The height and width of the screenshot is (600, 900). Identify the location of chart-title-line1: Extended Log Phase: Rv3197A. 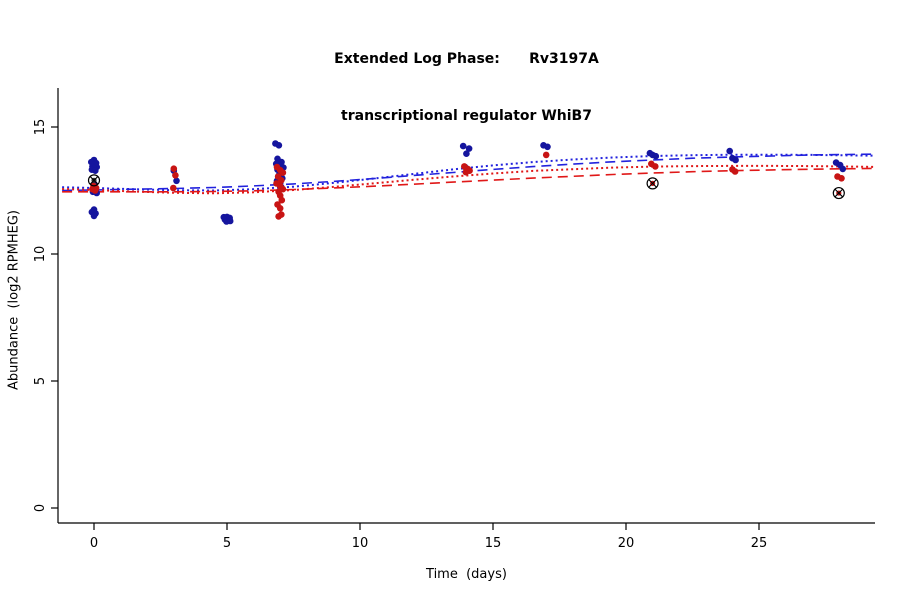
(466, 59).